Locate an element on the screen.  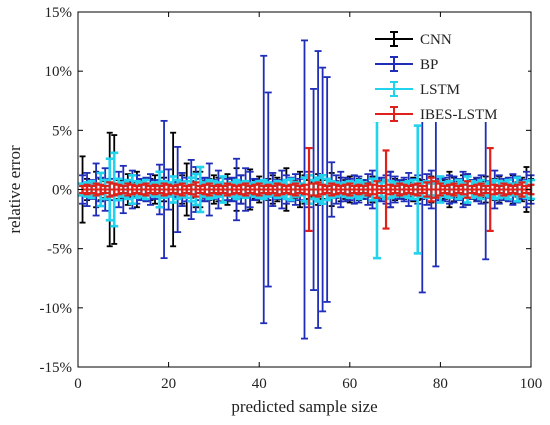
x-tick-label: 80 is located at coordinates (440, 384).